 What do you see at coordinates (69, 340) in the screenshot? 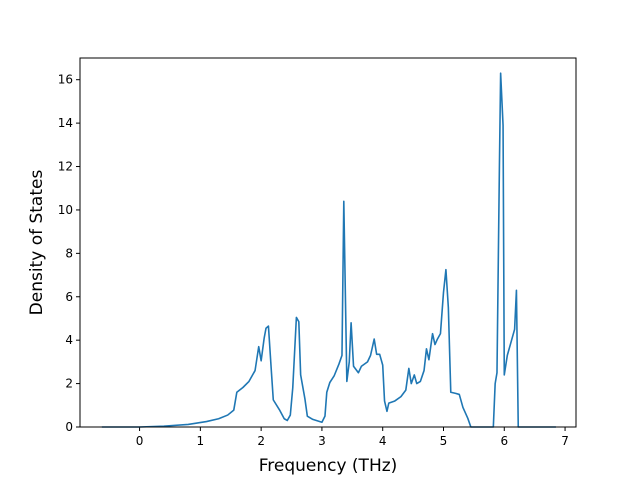
I see `y-tick-label: 4` at bounding box center [69, 340].